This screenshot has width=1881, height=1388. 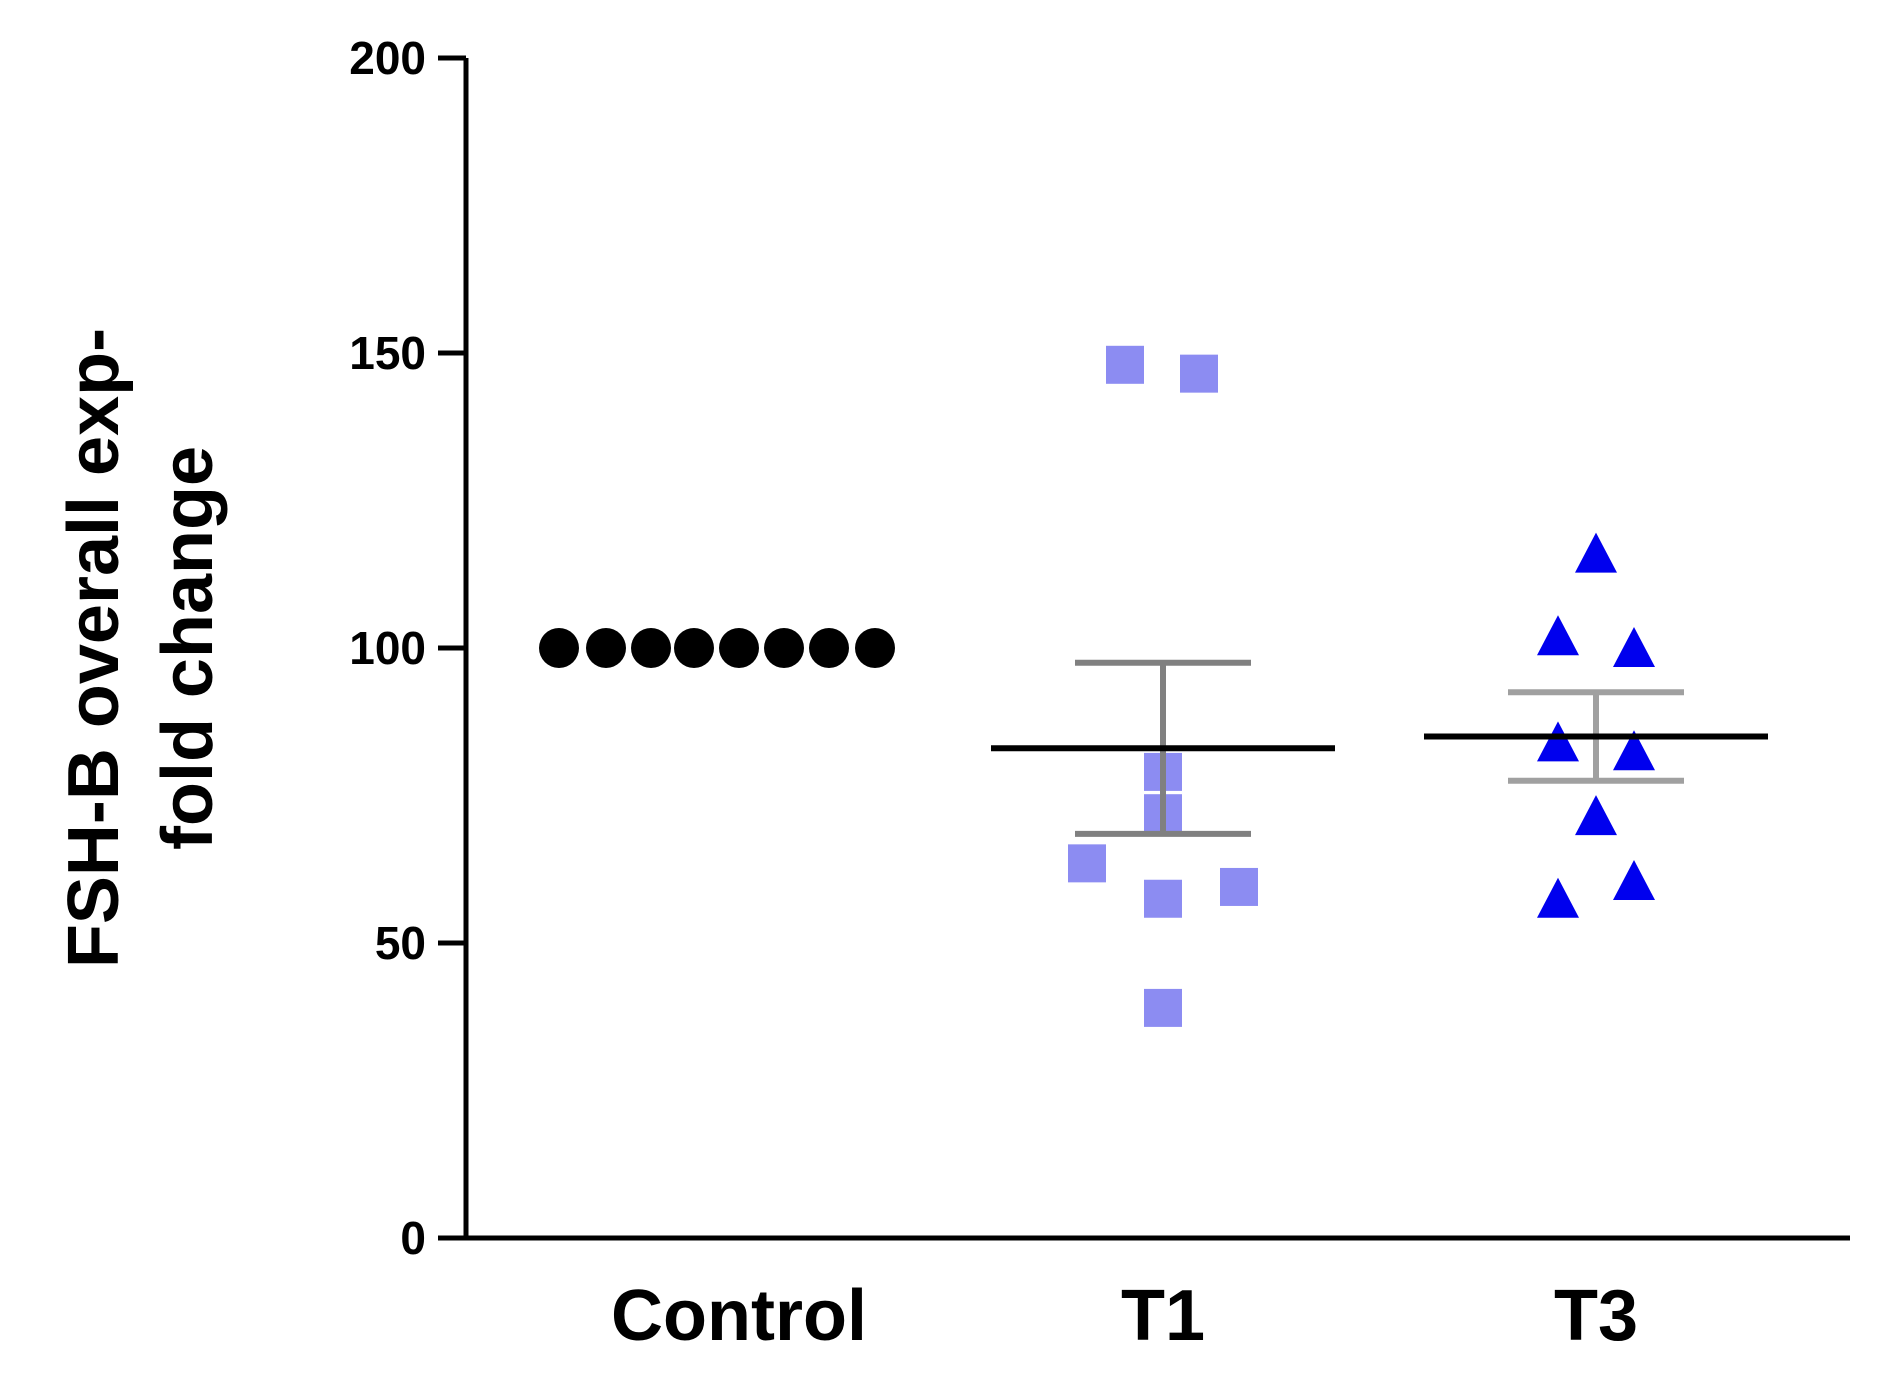 What do you see at coordinates (387, 353) in the screenshot?
I see `y-tick-label: 150` at bounding box center [387, 353].